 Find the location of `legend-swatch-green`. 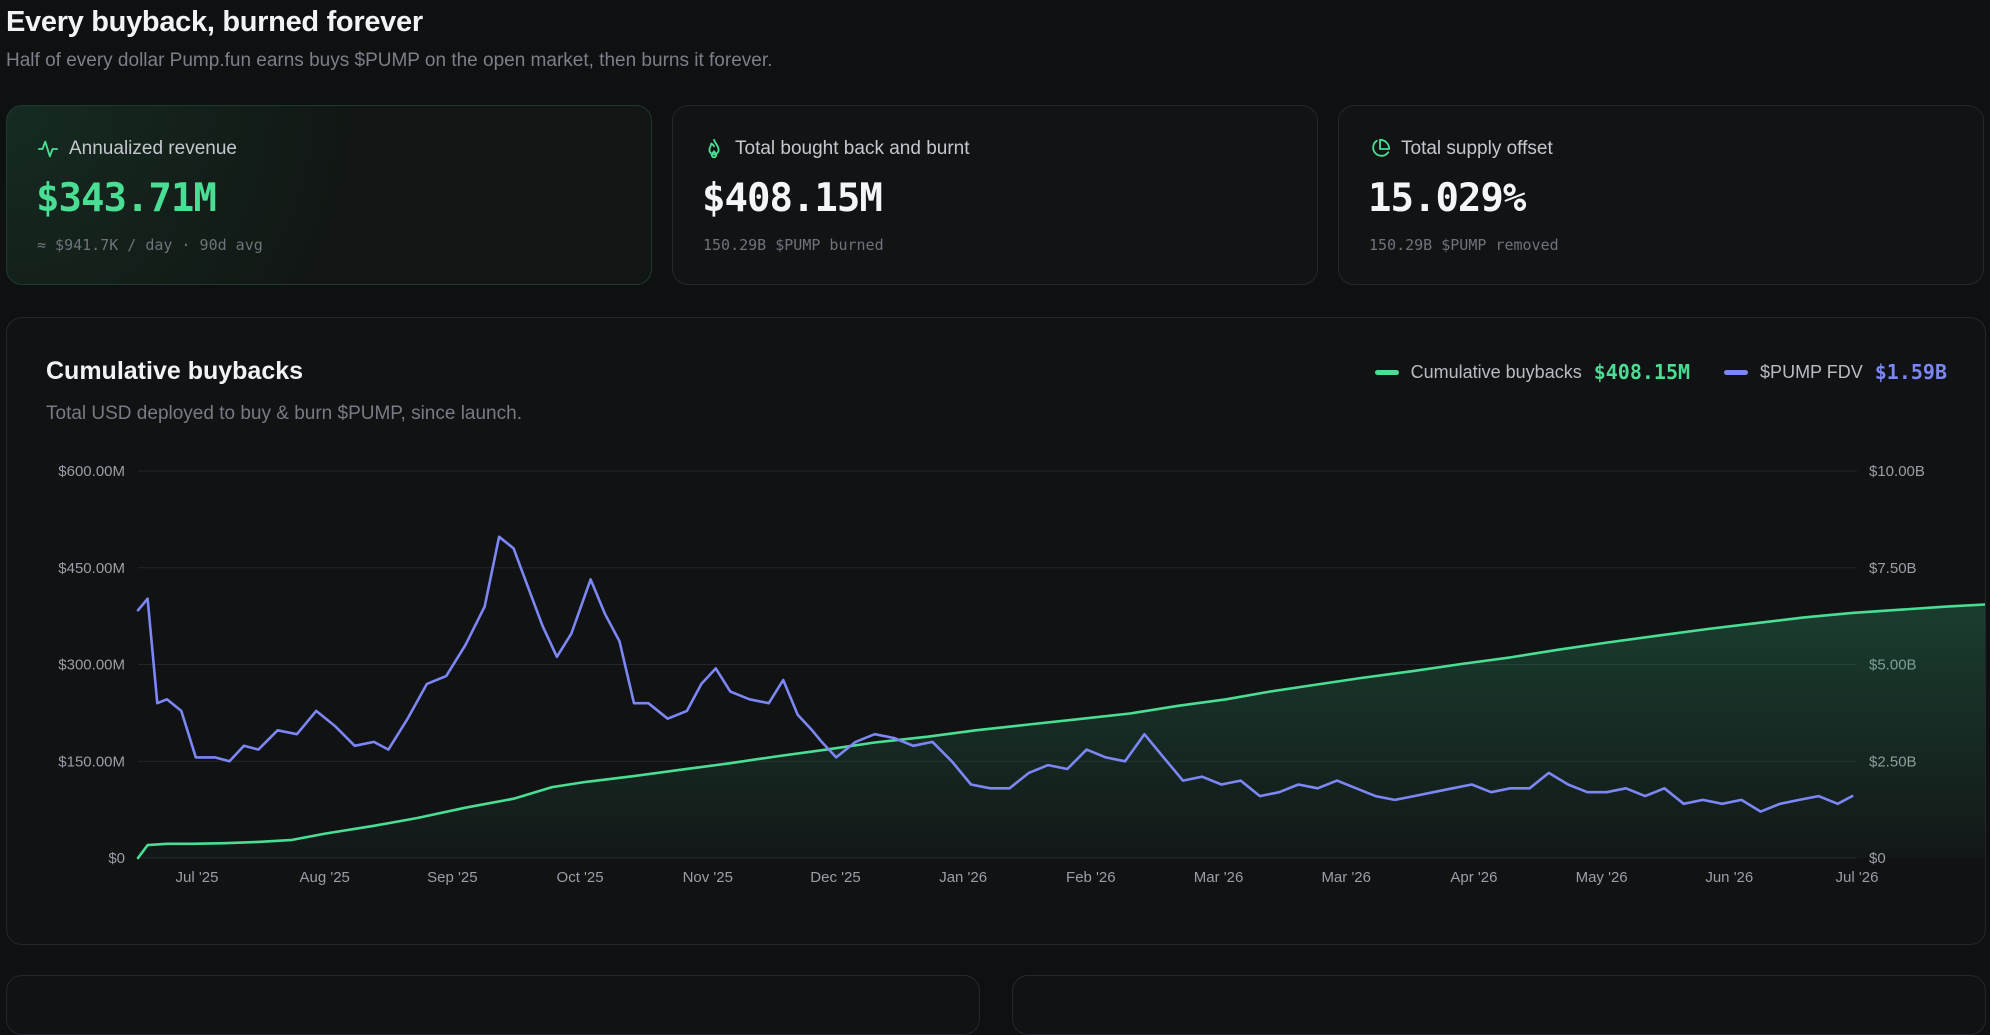

legend-swatch-green is located at coordinates (1386, 372).